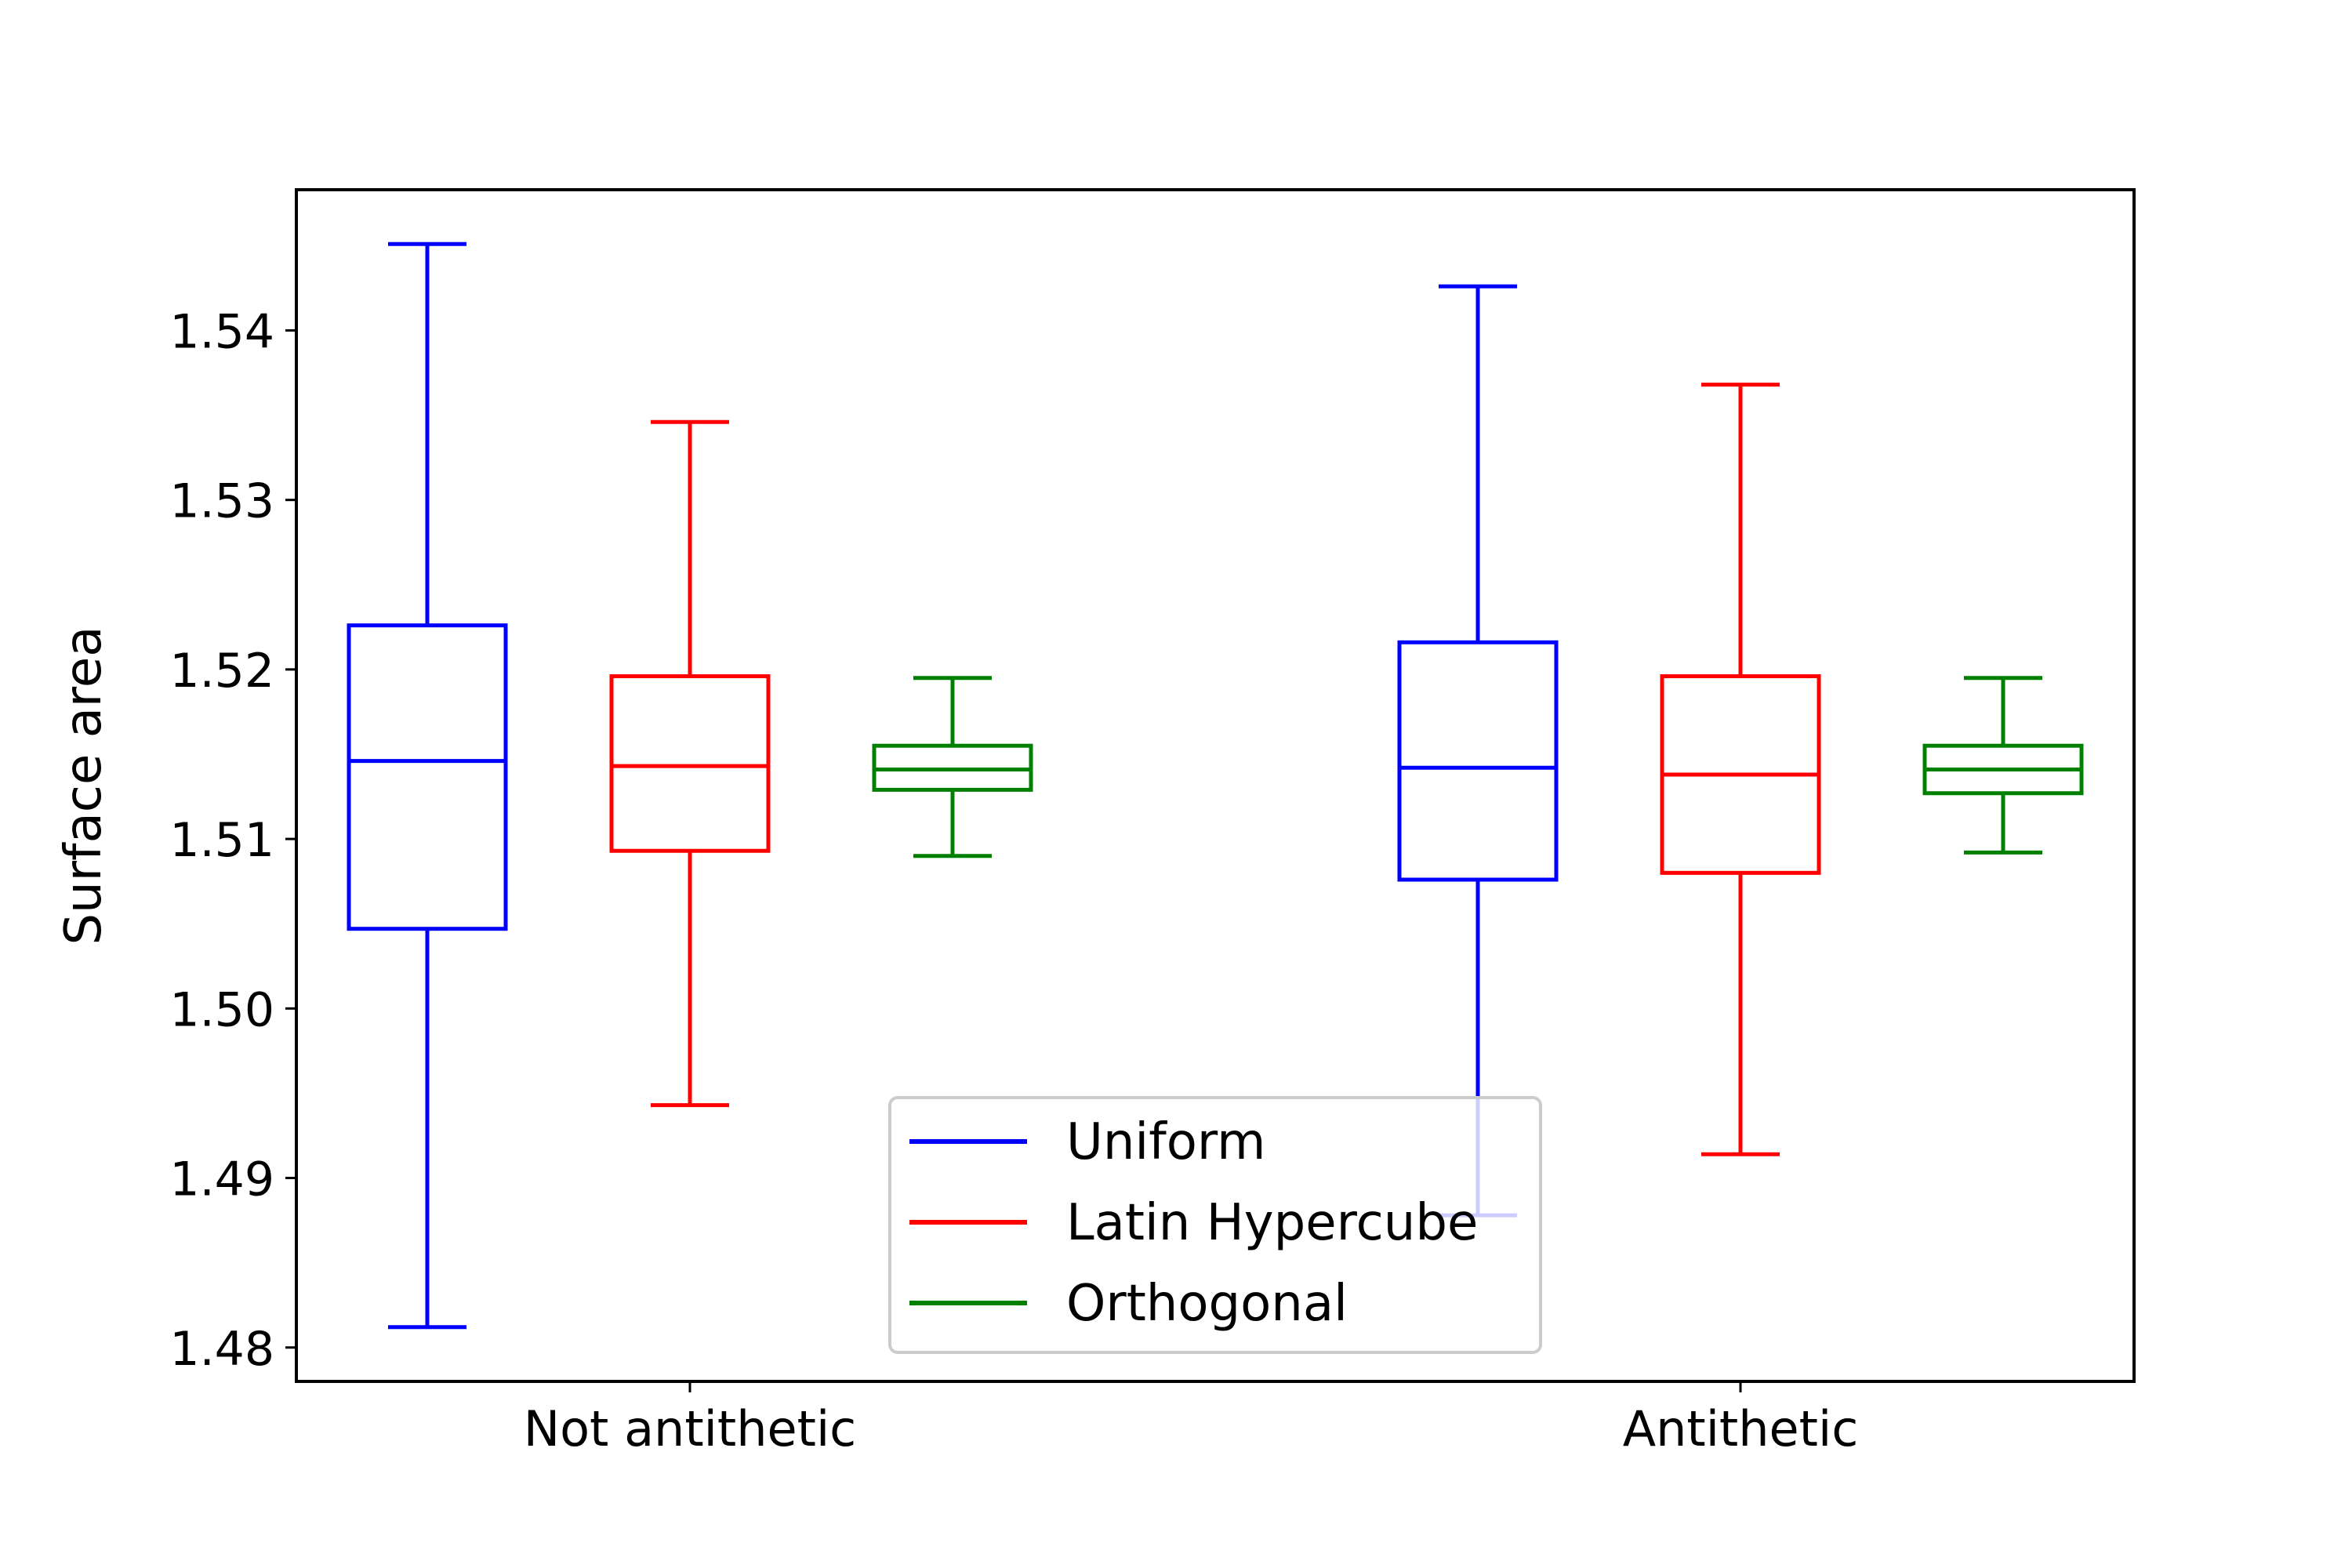 This screenshot has width=2352, height=1568. I want to click on y-tick-label: 1.50, so click(221, 1010).